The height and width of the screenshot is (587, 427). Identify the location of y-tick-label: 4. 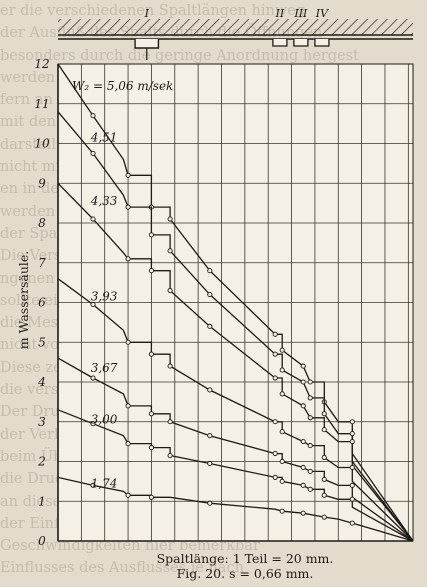
(41, 382).